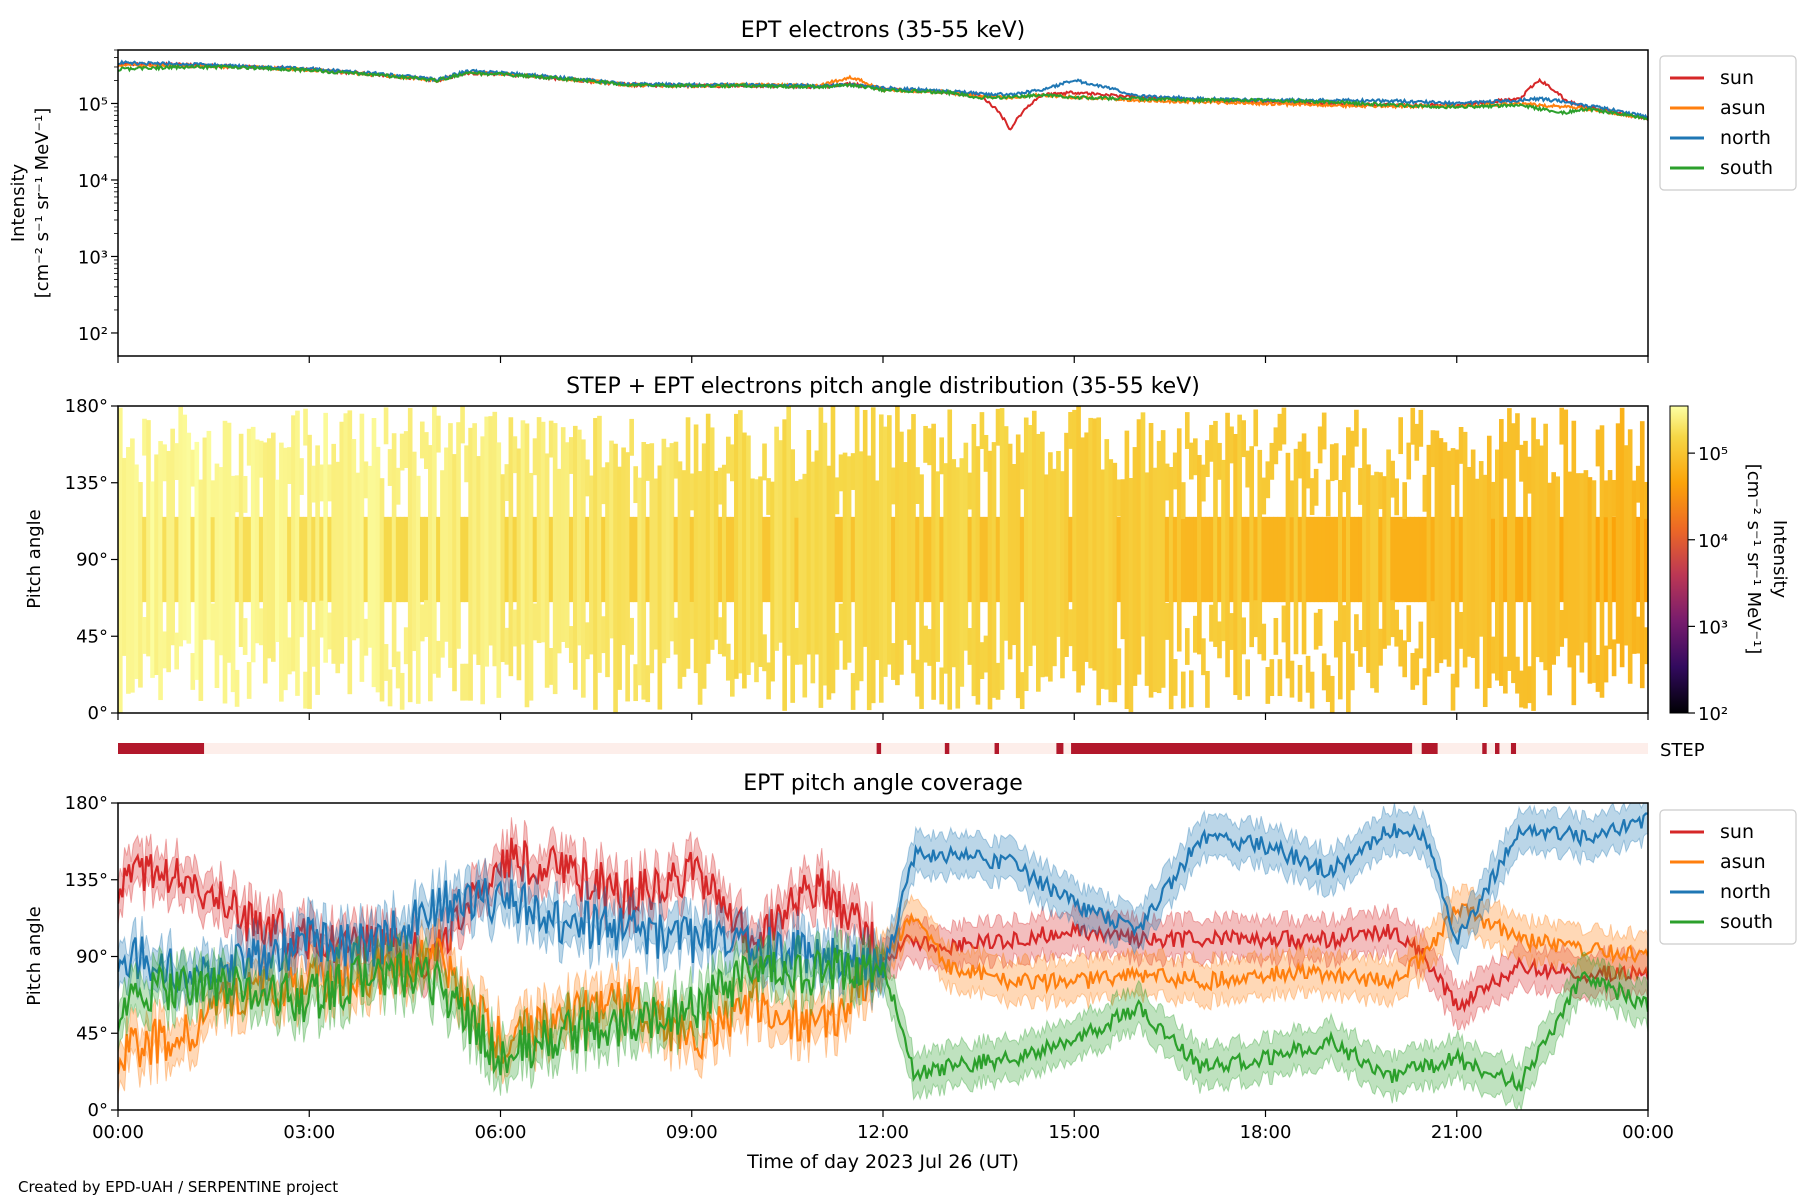 The image size is (1800, 1200). What do you see at coordinates (34, 955) in the screenshot?
I see `panel4-ylabel: Pitch angle` at bounding box center [34, 955].